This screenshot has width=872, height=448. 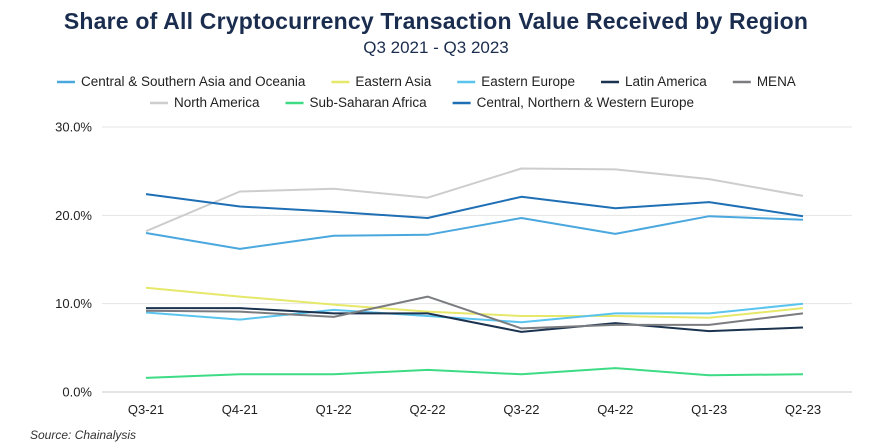 What do you see at coordinates (436, 47) in the screenshot?
I see `chart-subtitle: Q3 2021 - Q3 2023` at bounding box center [436, 47].